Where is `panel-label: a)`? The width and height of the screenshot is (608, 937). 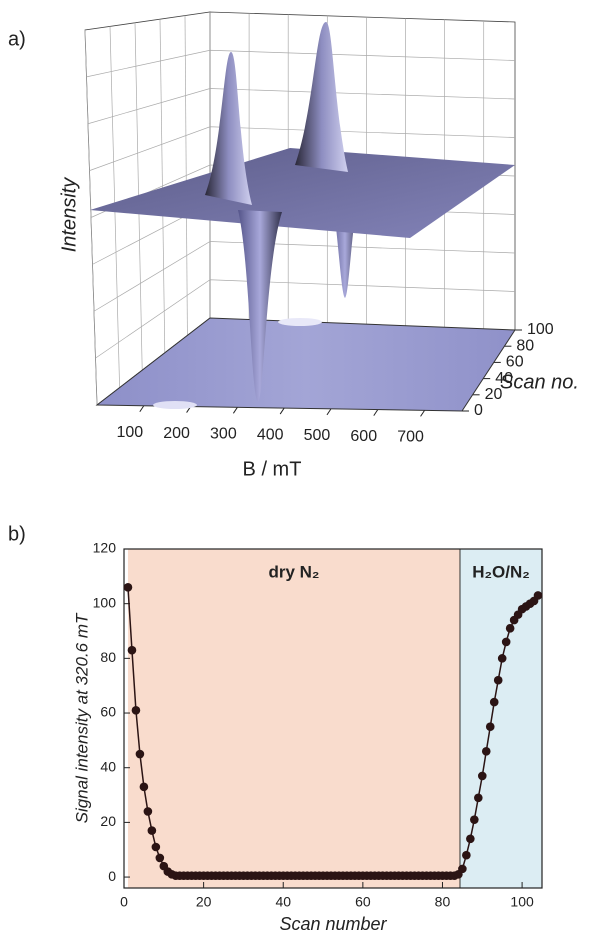
panel-label: a) is located at coordinates (17, 39).